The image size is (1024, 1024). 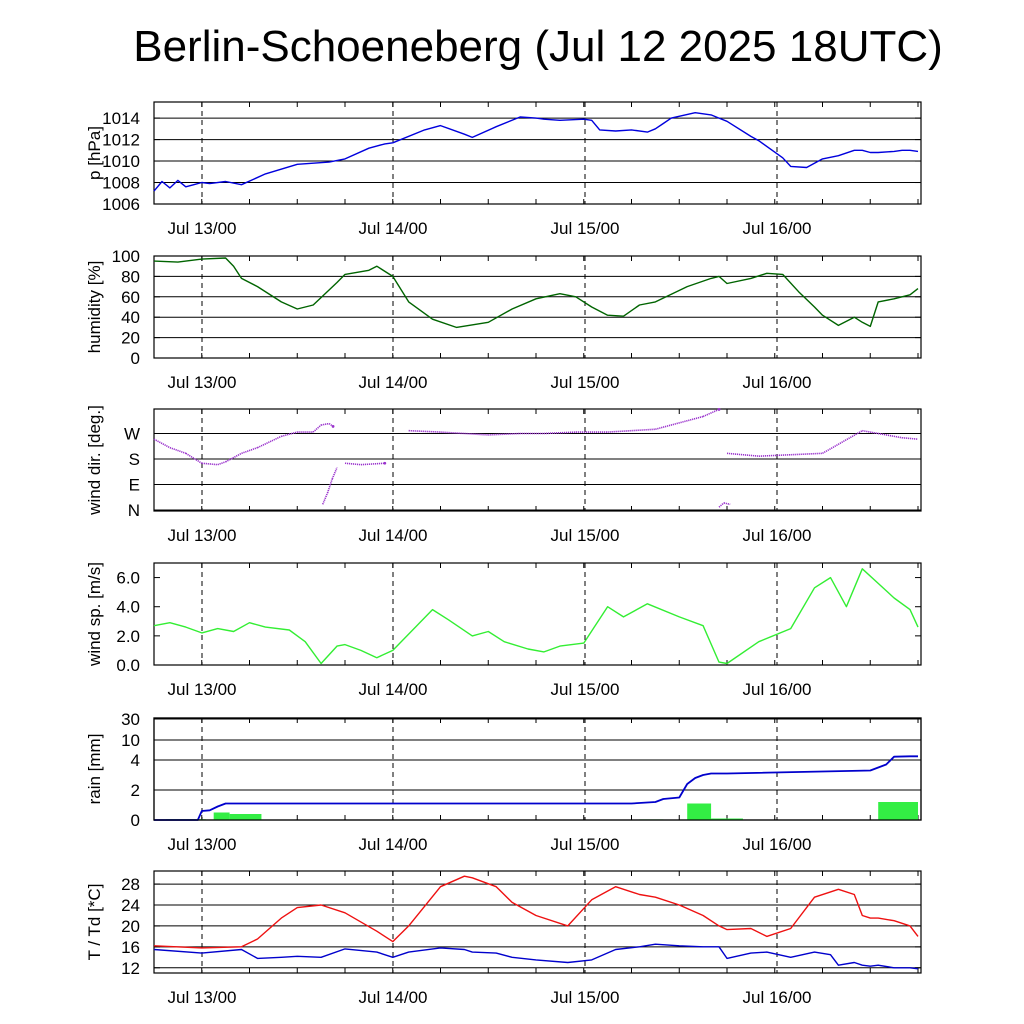 What do you see at coordinates (202, 382) in the screenshot?
I see `x-tick-label-1-0: Jul 13/00` at bounding box center [202, 382].